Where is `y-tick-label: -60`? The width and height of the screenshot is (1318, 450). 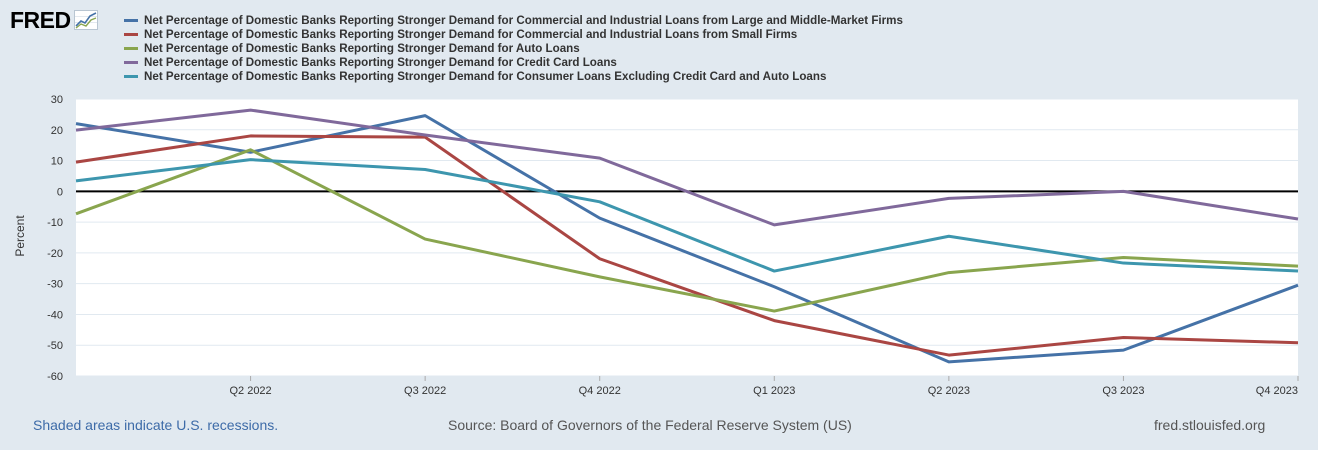 y-tick-label: -60 is located at coordinates (55, 377).